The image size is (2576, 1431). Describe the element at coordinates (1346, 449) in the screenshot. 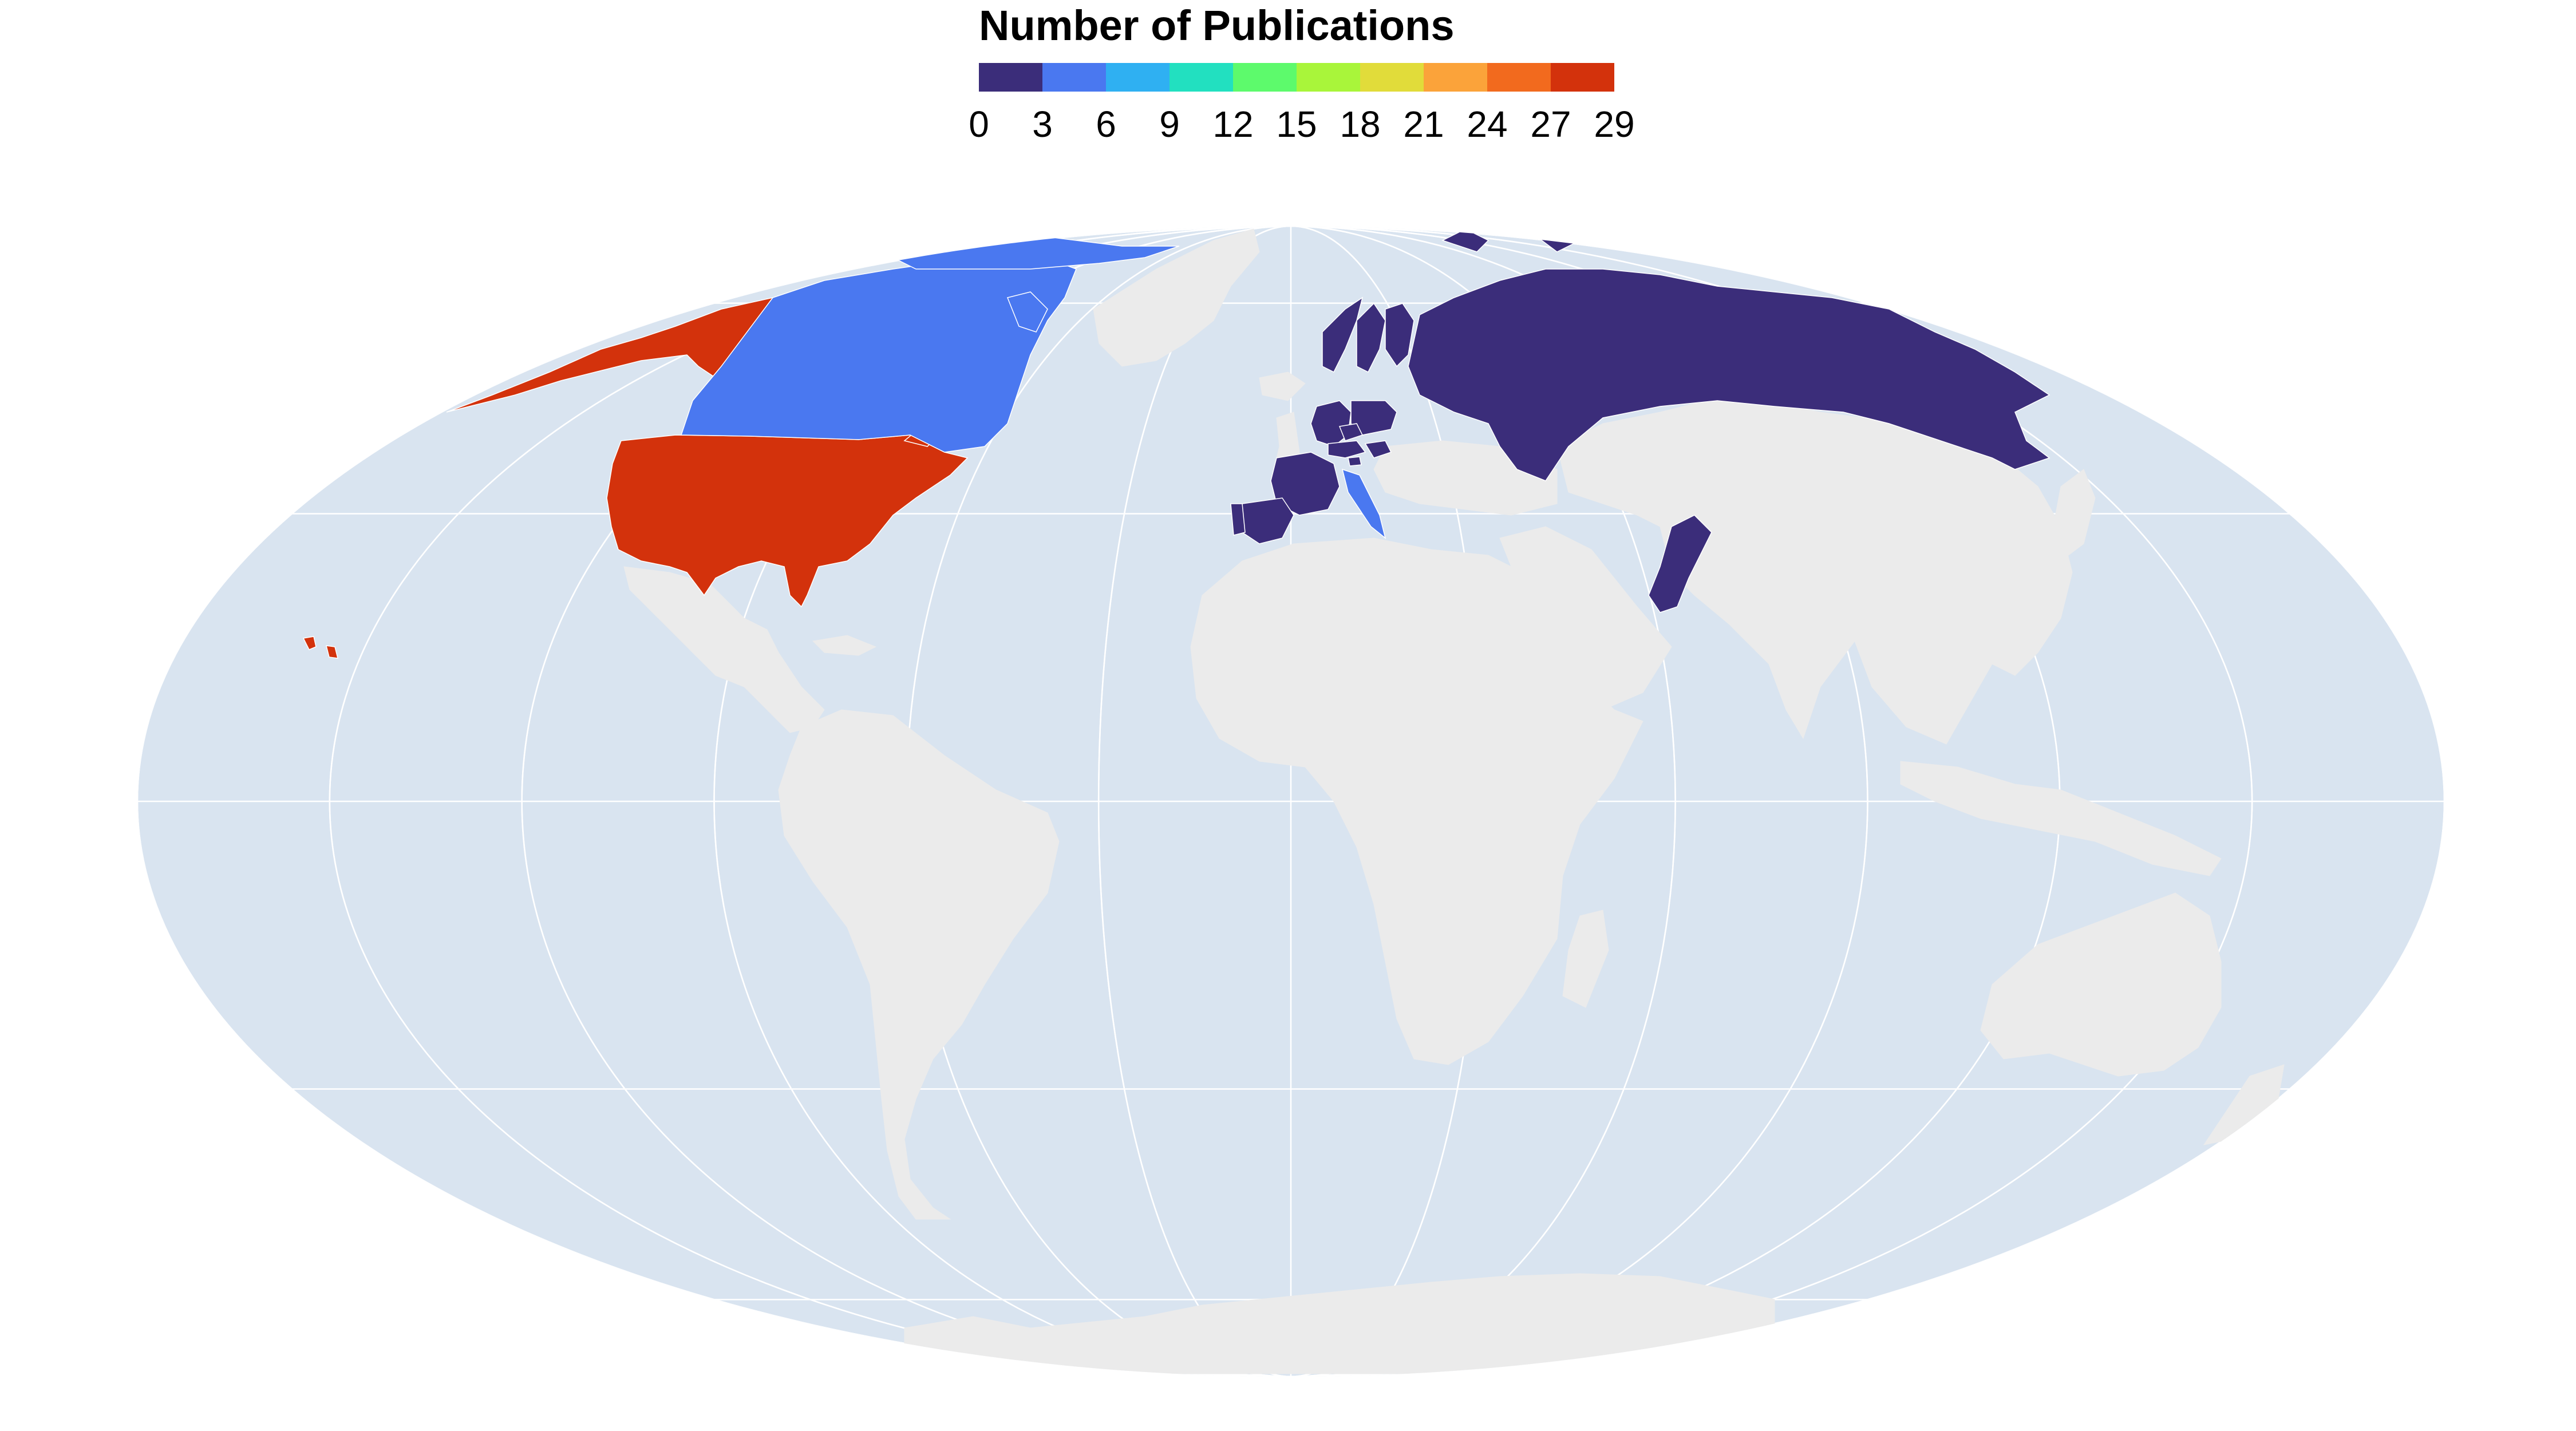

I see `country-austria` at that location.